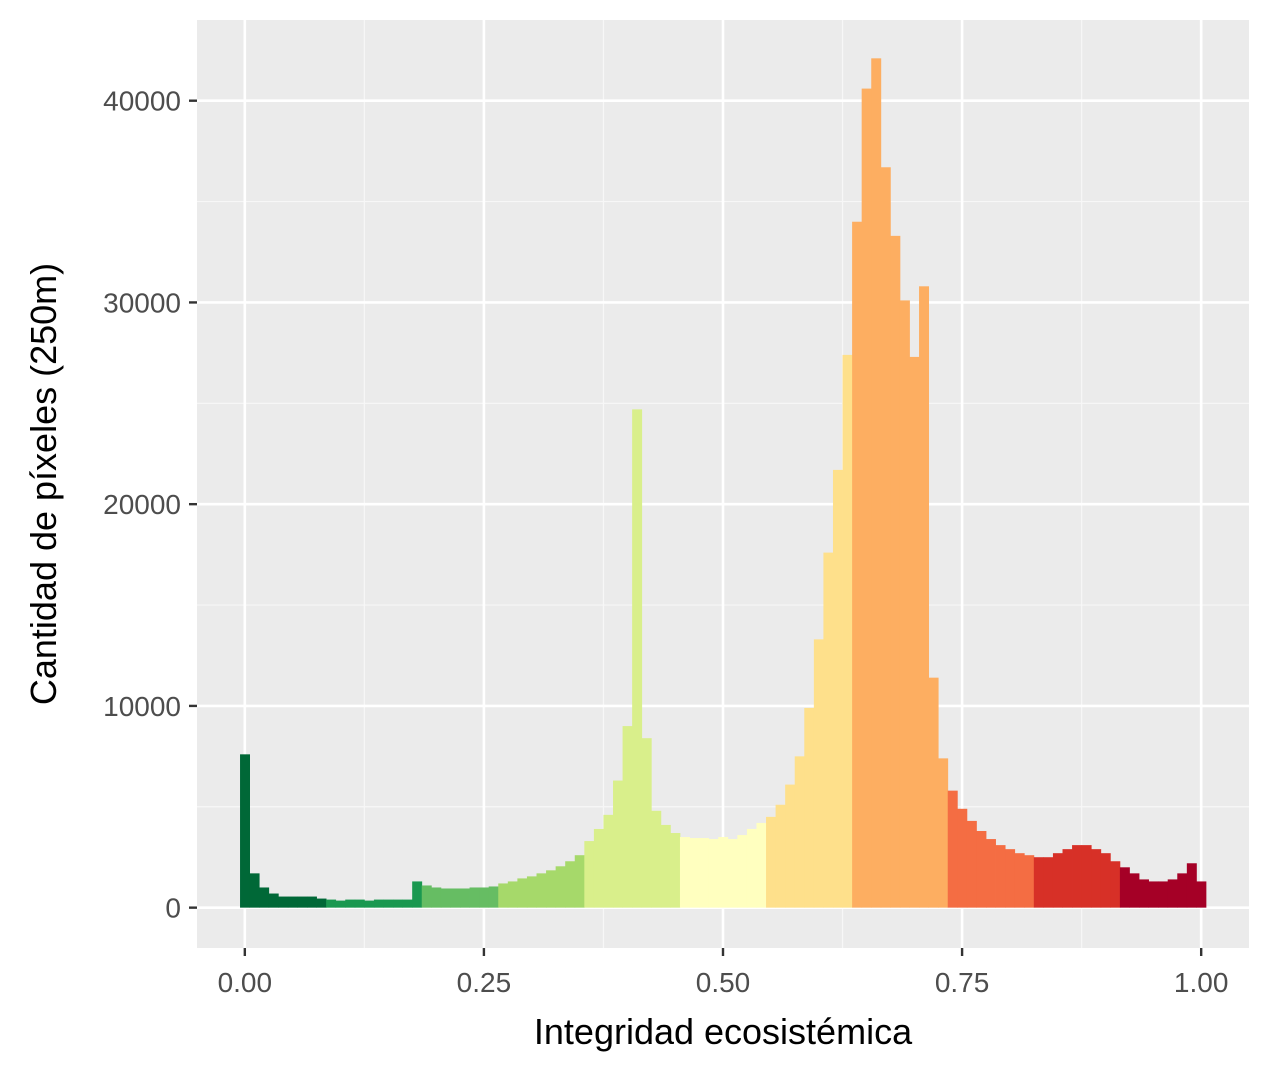 The image size is (1270, 1082). What do you see at coordinates (723, 1031) in the screenshot?
I see `x-axis-title: Integridad ecosistémica` at bounding box center [723, 1031].